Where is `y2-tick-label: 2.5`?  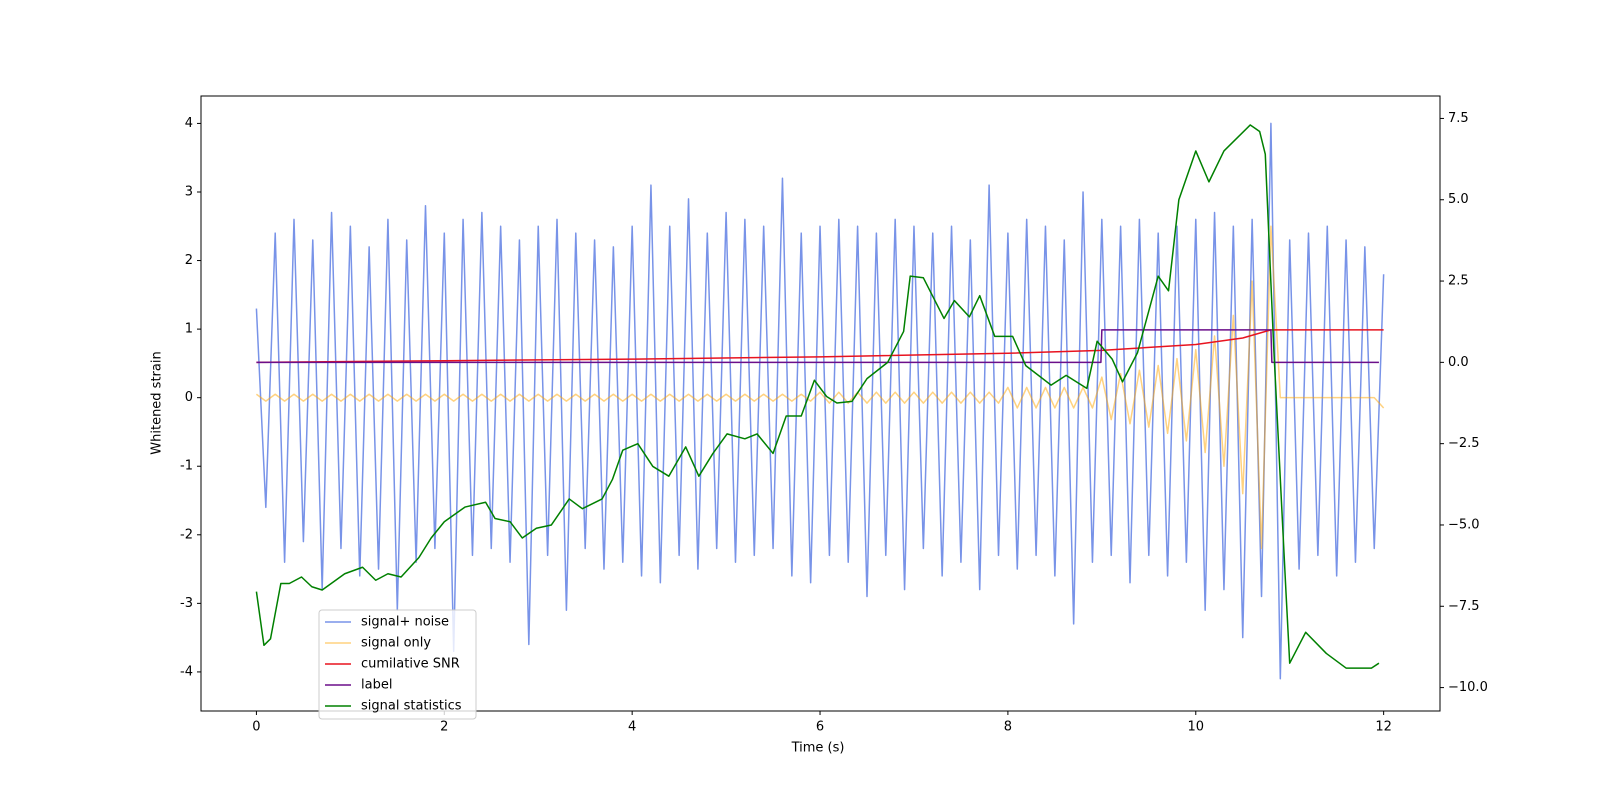
y2-tick-label: 2.5 is located at coordinates (1458, 281).